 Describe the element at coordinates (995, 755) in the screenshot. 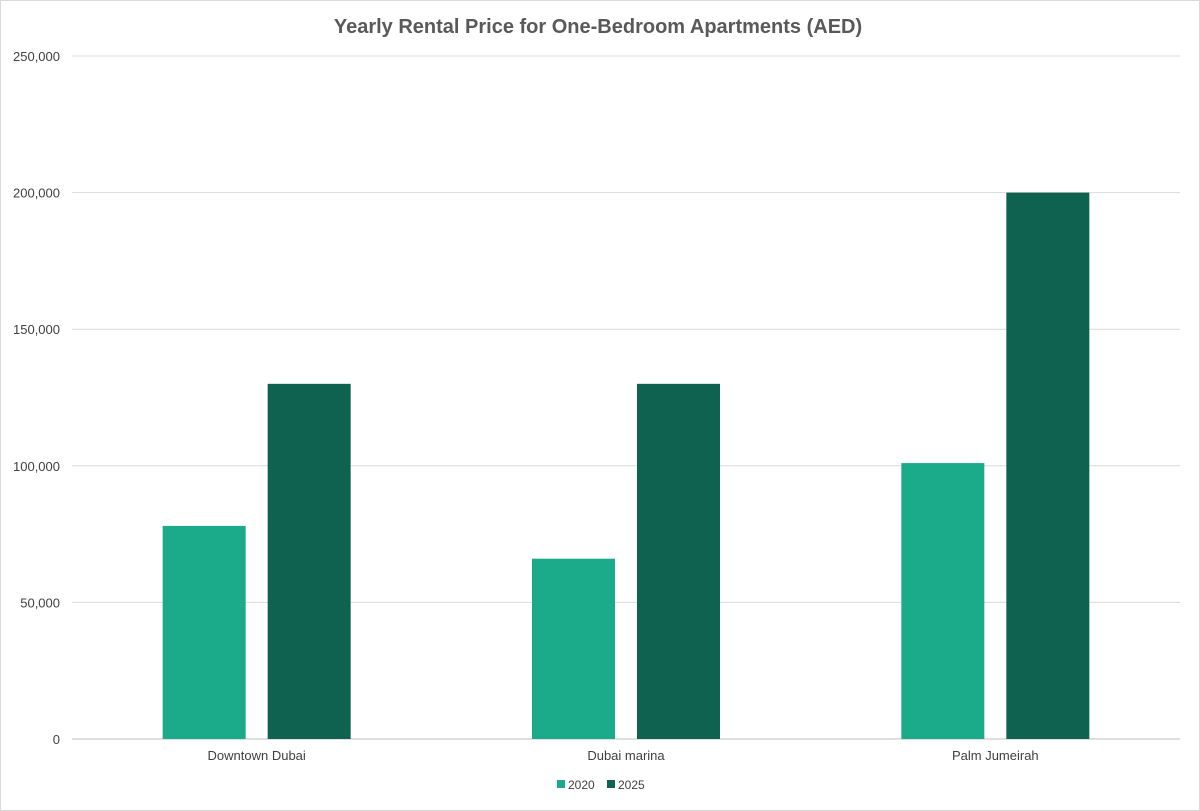

I see `x-tick-label: Palm Jumeirah` at that location.